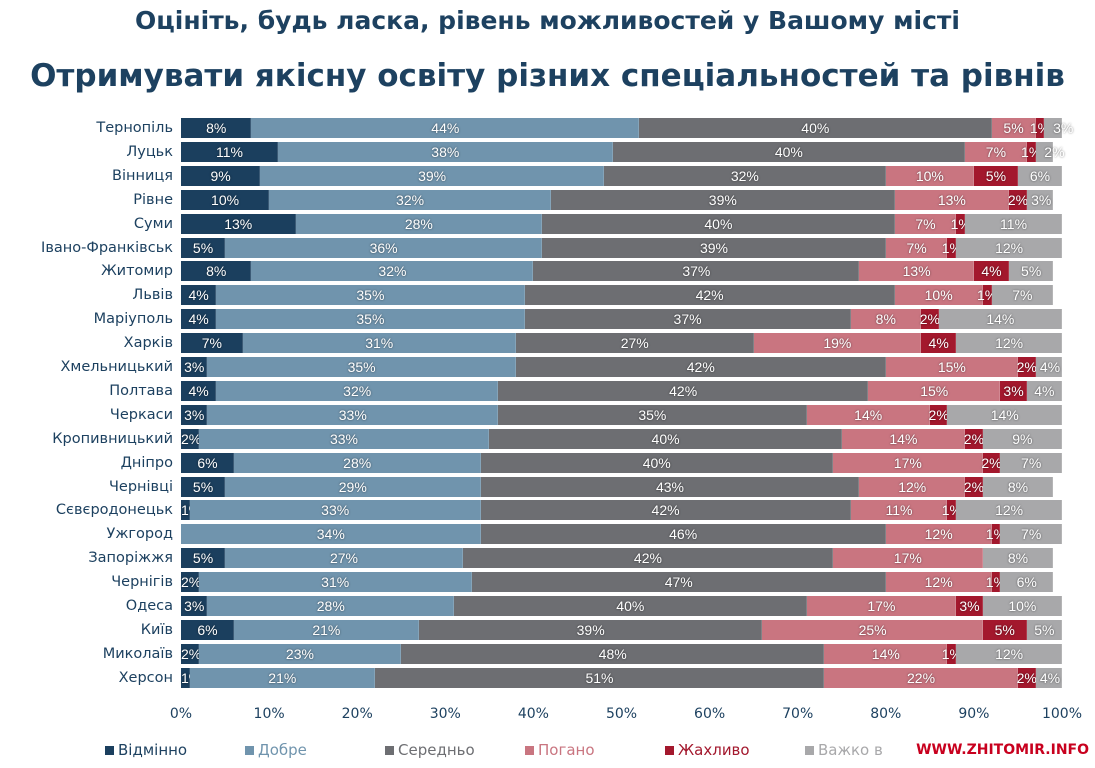 The height and width of the screenshot is (768, 1095). I want to click on data-label: 14%, so click(885, 653).